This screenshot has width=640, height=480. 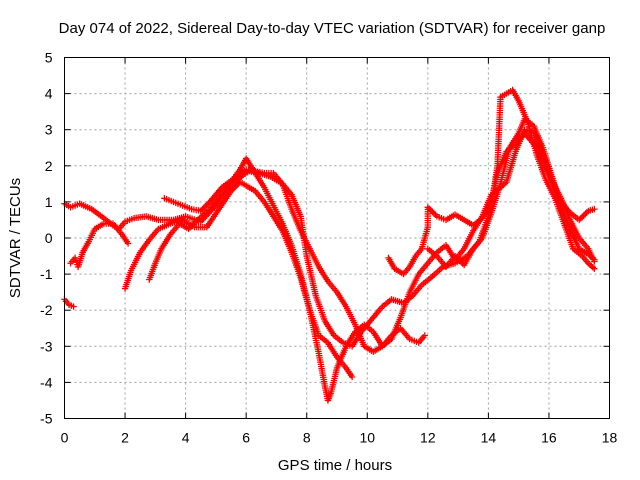 What do you see at coordinates (46, 382) in the screenshot?
I see `y-tick-label: -4` at bounding box center [46, 382].